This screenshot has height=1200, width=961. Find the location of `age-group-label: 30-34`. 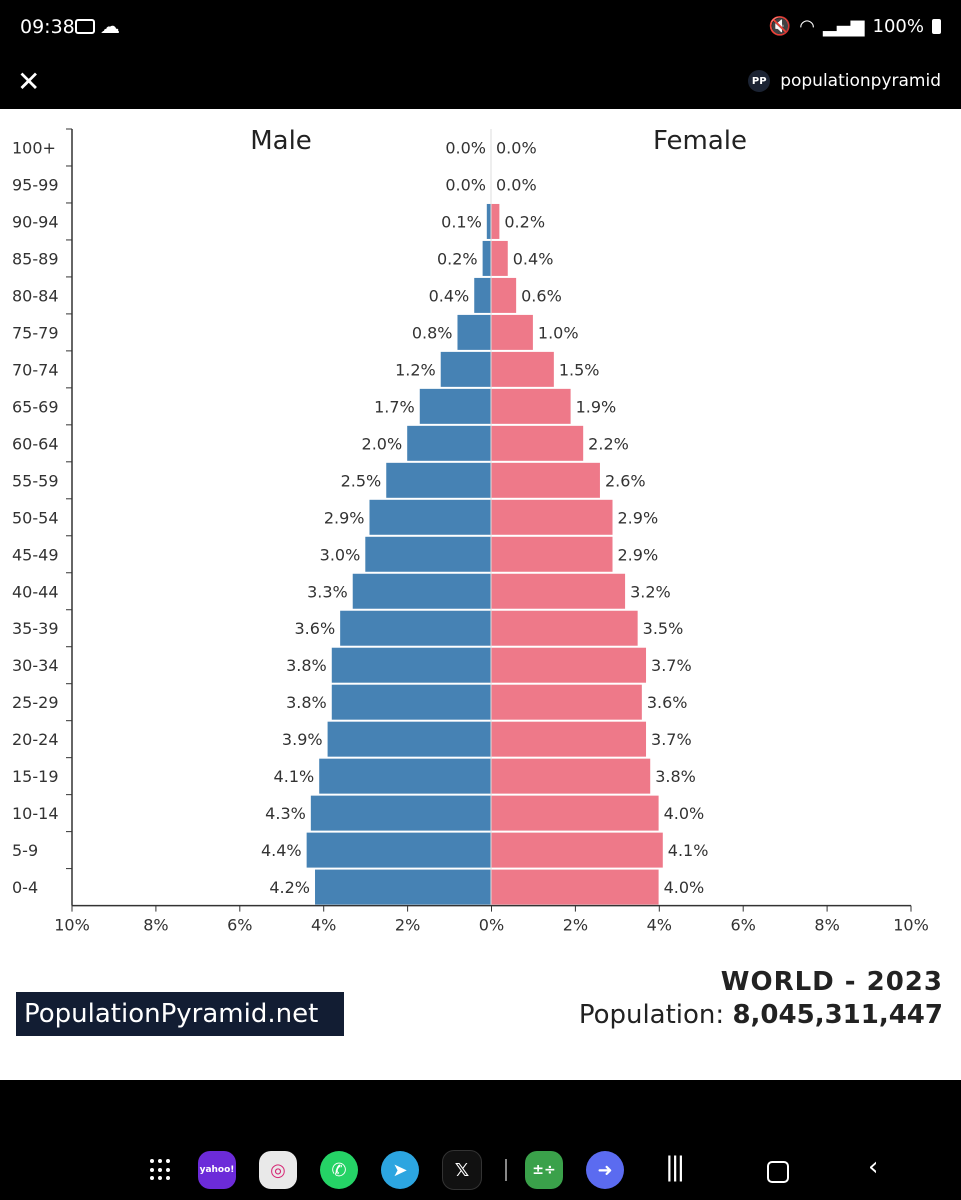

age-group-label: 30-34 is located at coordinates (35, 665).